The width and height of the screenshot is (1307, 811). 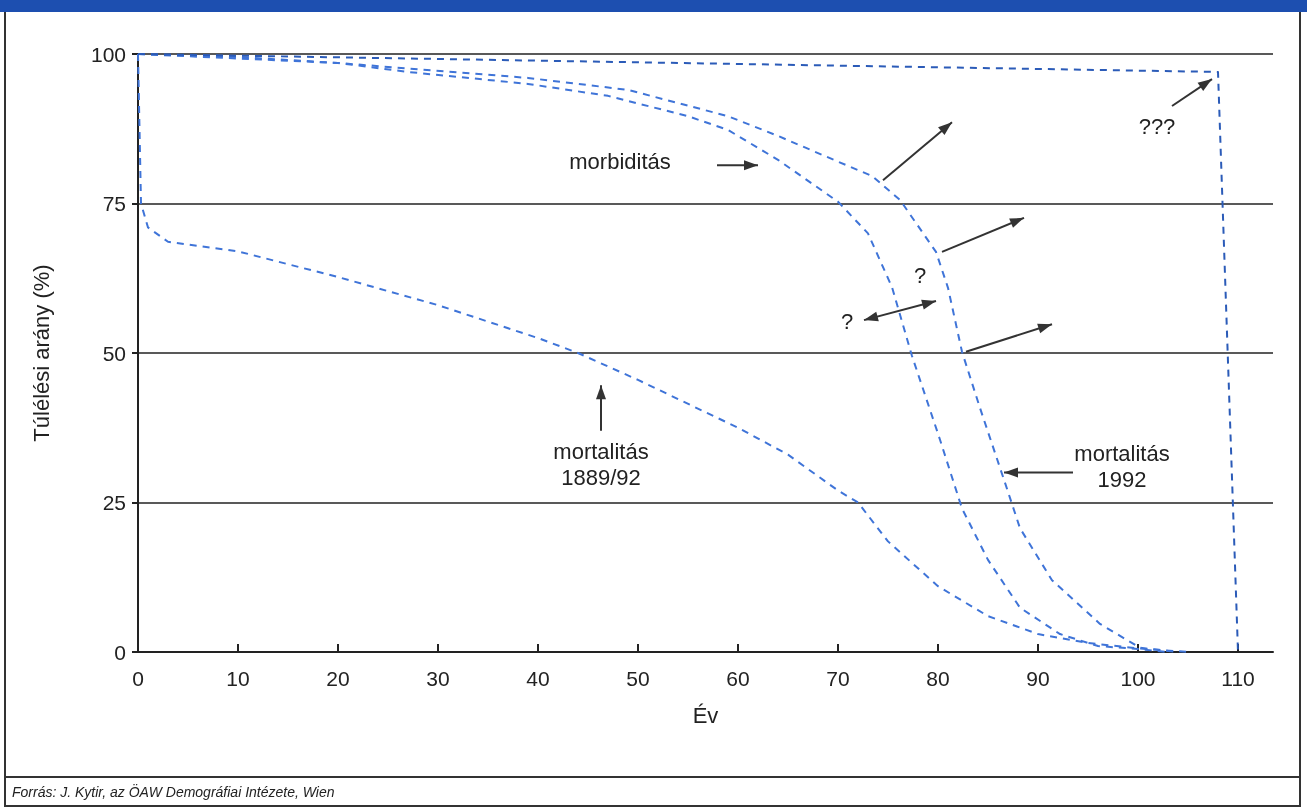 I want to click on x-tick-label: 30, so click(x=438, y=678).